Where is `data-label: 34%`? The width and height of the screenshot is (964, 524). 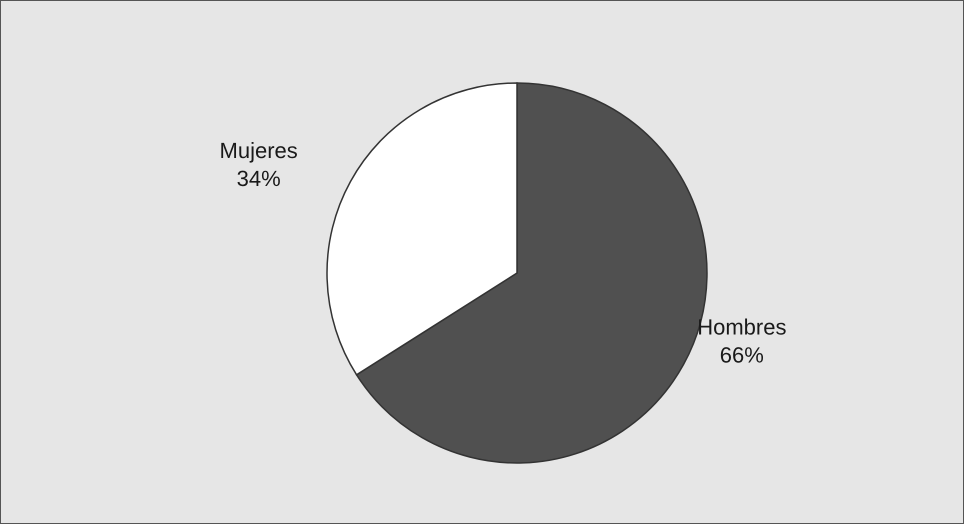 data-label: 34% is located at coordinates (258, 179).